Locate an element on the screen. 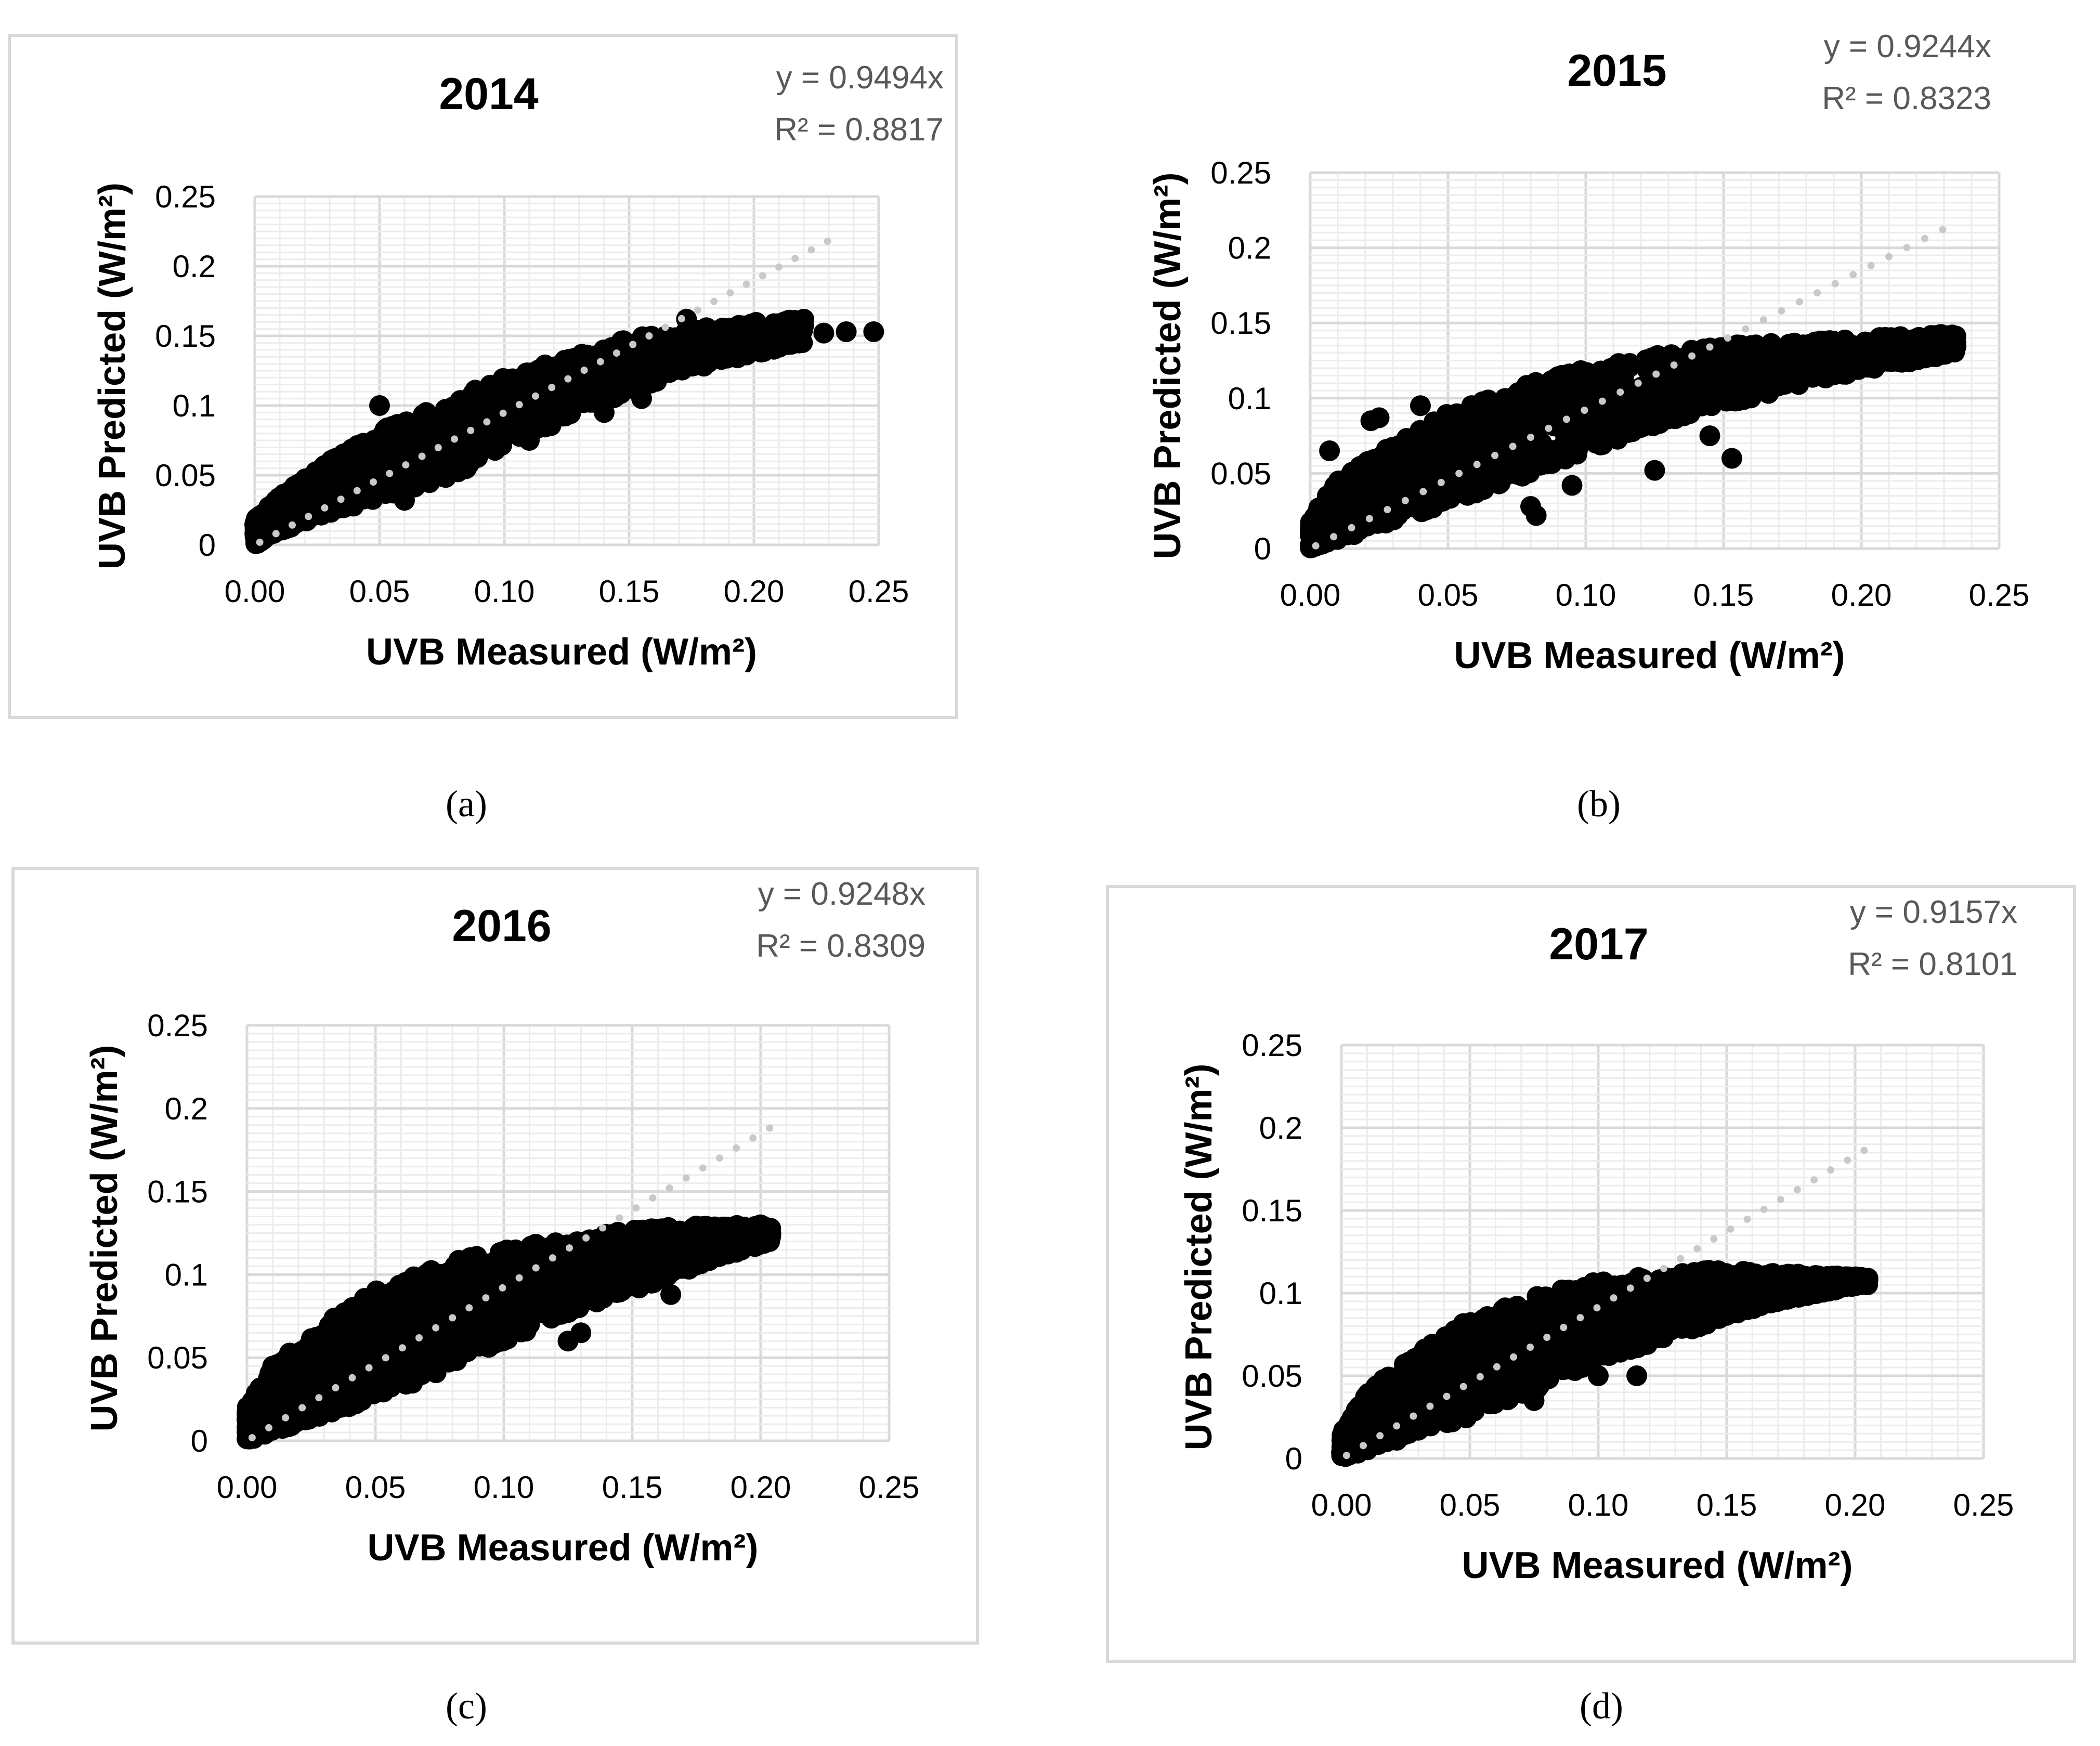  panel-caption: (b) is located at coordinates (1599, 804).